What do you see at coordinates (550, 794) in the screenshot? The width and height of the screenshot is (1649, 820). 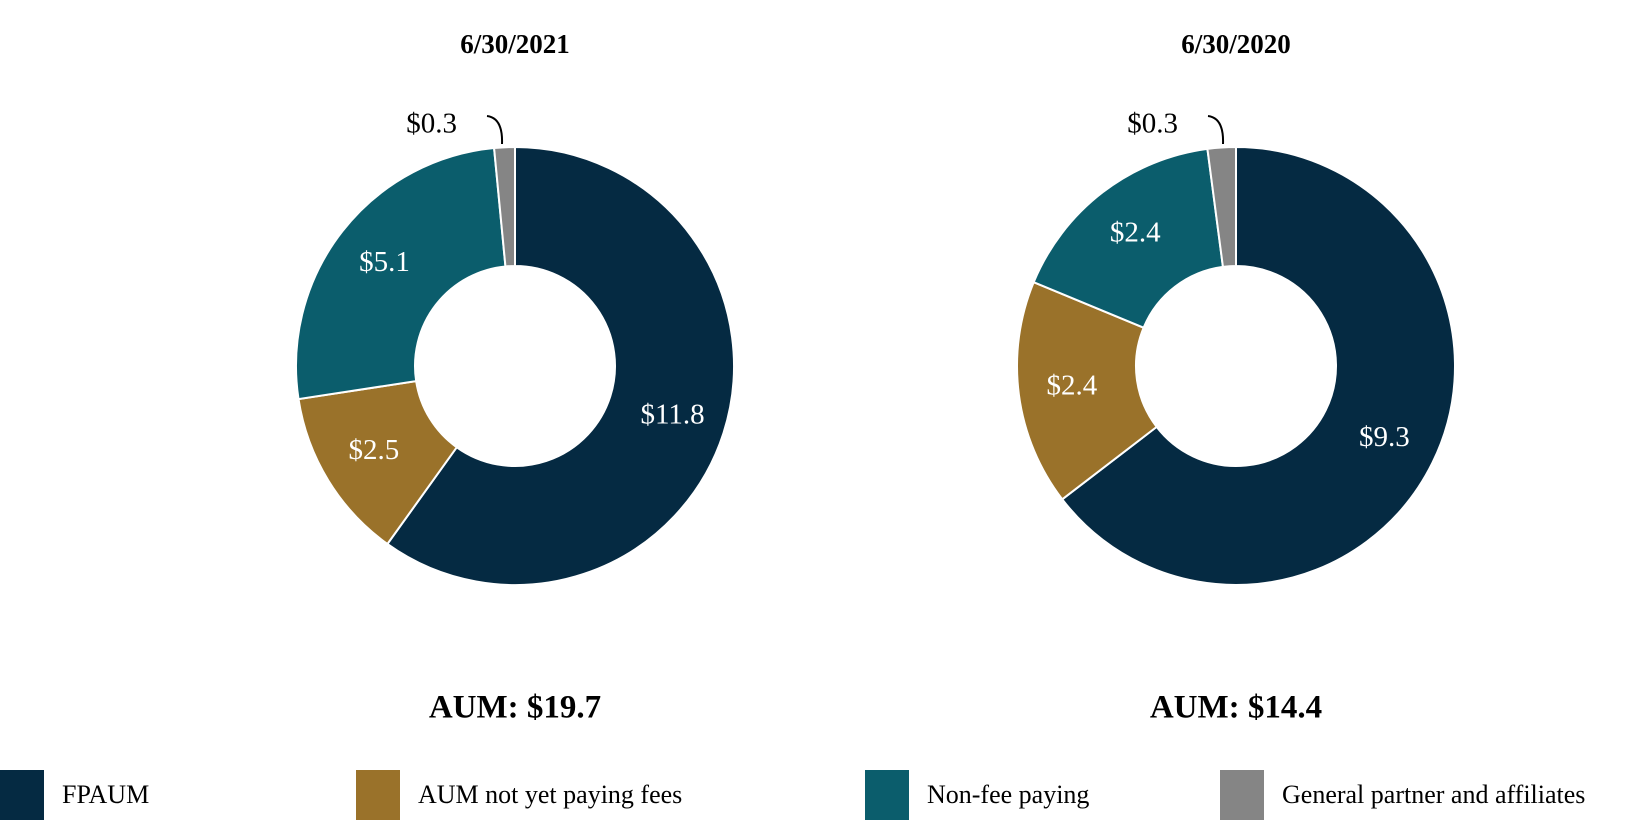 I see `legend-label: AUM not yet paying fees` at bounding box center [550, 794].